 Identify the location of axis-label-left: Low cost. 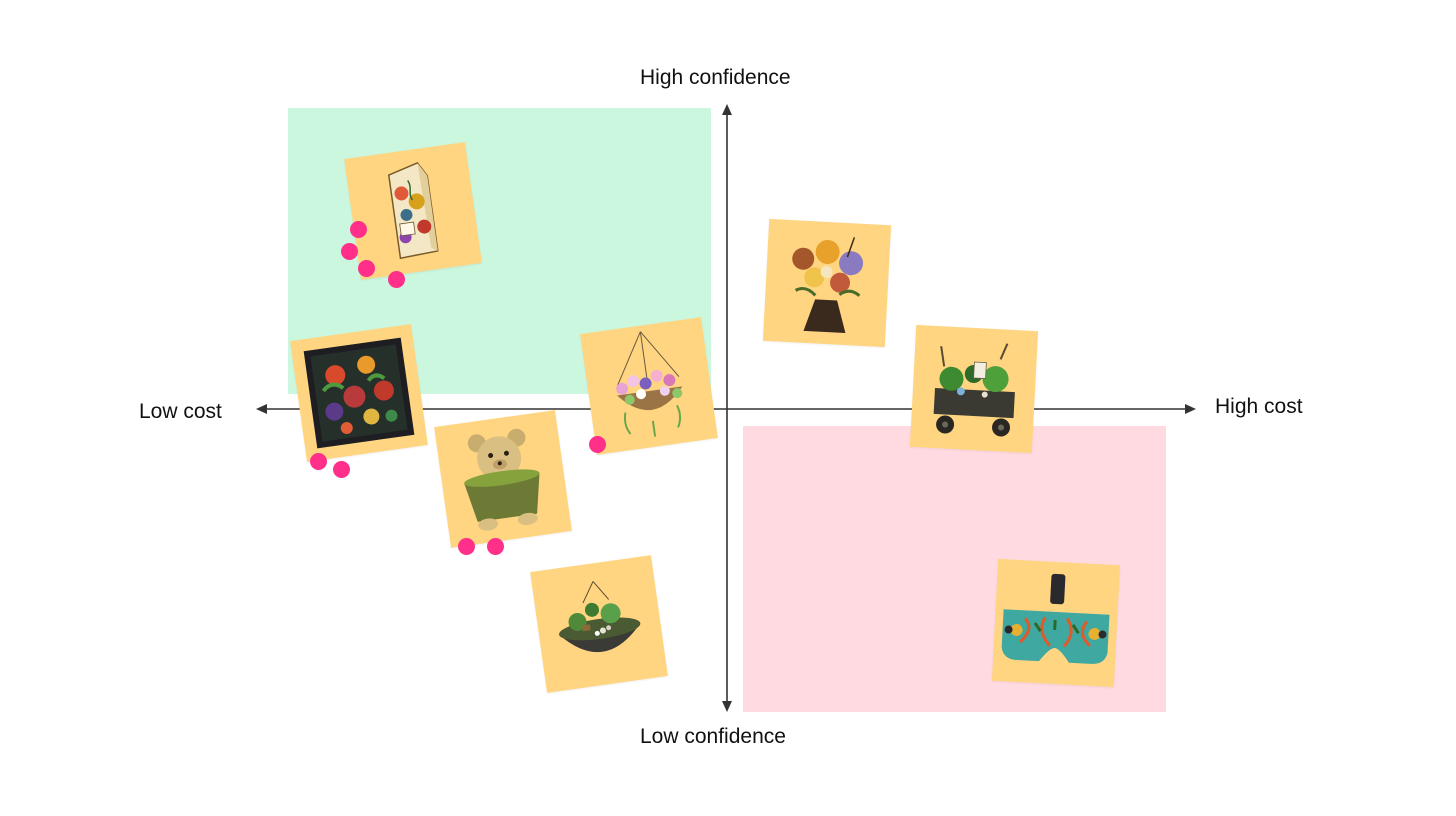
(180, 411).